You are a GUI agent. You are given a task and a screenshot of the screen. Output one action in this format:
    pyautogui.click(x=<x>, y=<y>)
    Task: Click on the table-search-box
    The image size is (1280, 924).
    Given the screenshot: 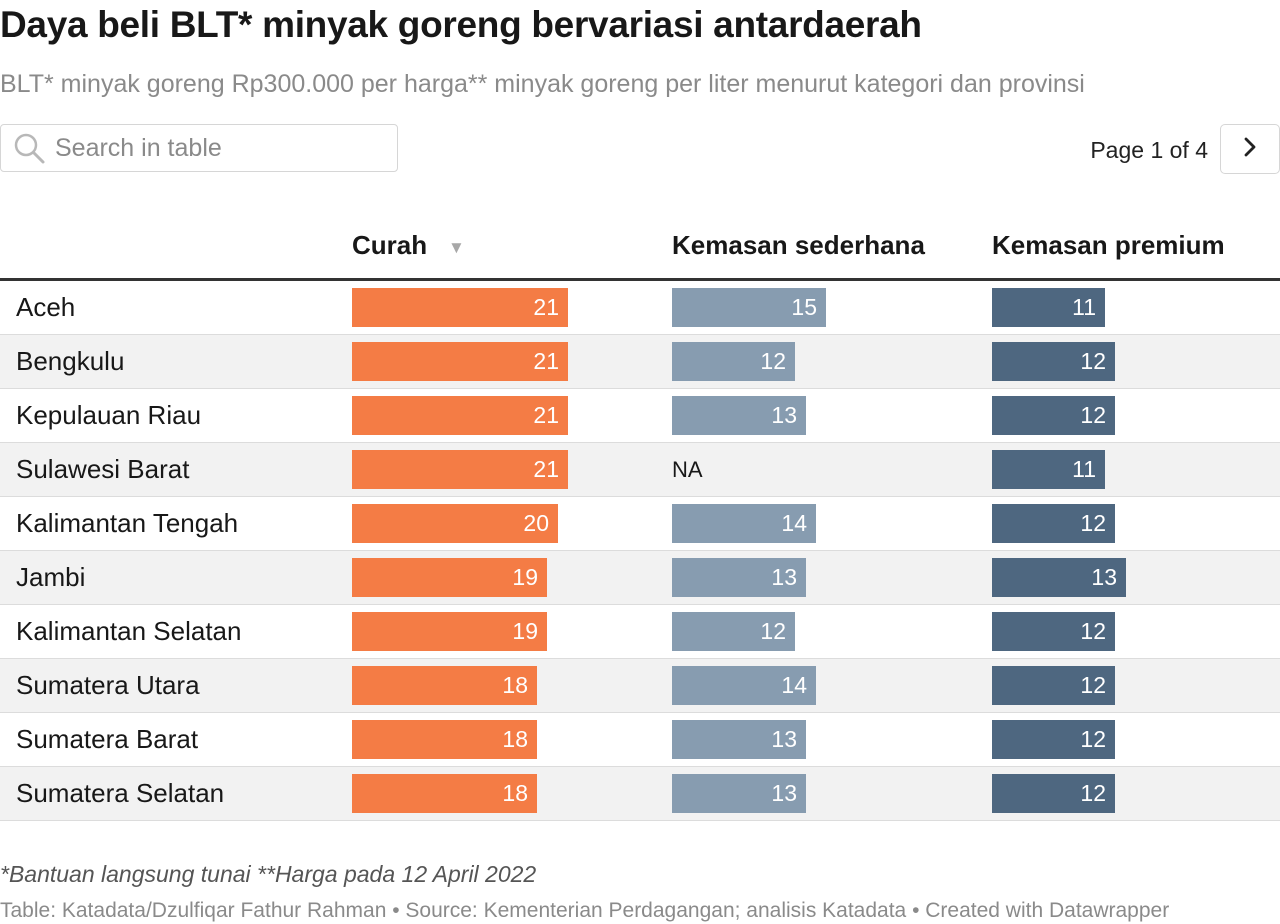 What is the action you would take?
    pyautogui.click(x=199, y=148)
    